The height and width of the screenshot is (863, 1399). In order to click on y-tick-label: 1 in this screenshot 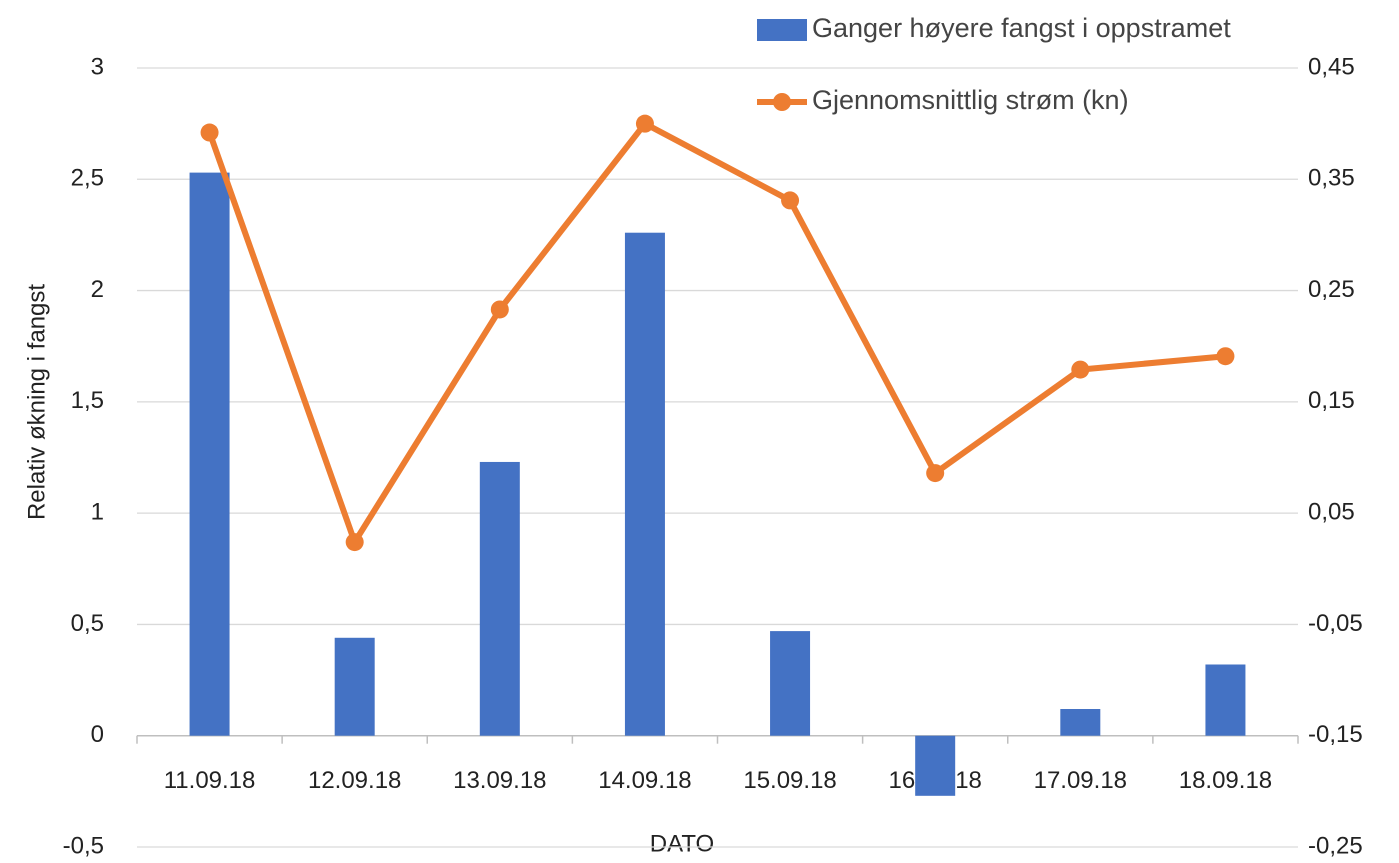, I will do `click(97, 511)`.